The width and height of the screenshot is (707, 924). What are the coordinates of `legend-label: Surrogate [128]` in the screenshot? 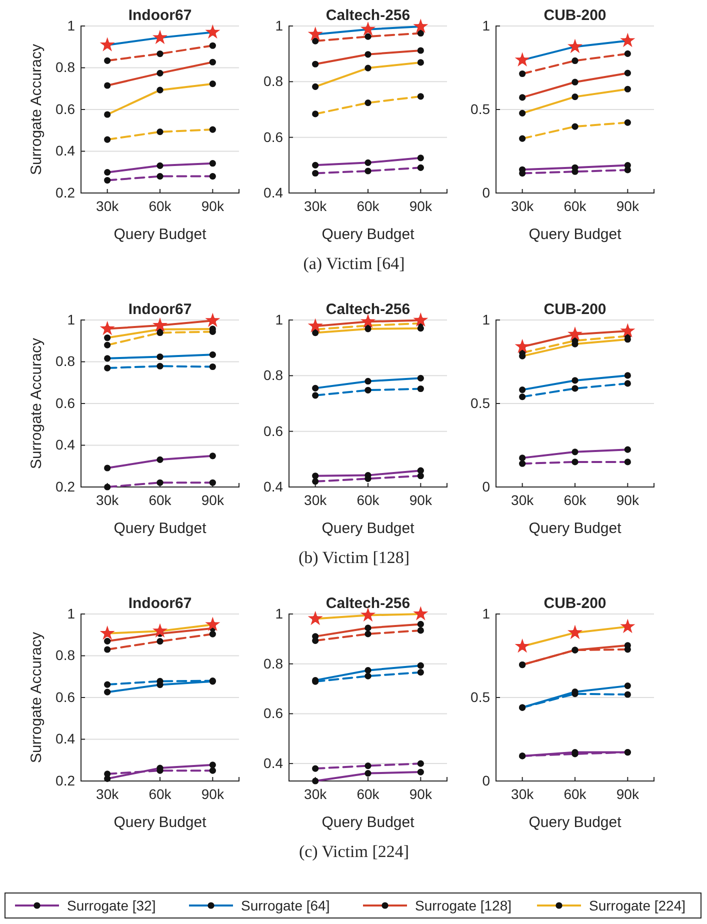 It's located at (463, 906).